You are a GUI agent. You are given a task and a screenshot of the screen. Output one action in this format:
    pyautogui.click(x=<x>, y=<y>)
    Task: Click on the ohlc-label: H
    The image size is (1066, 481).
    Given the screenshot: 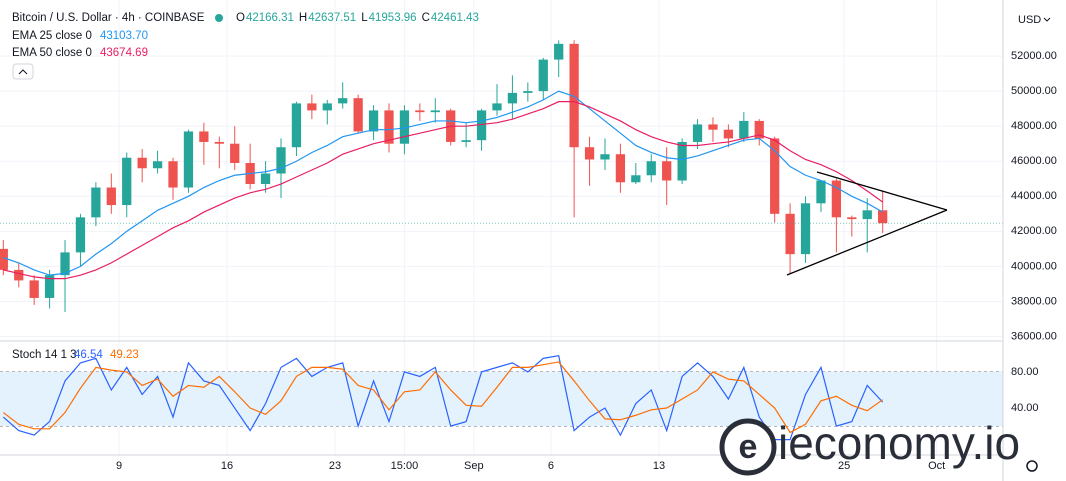 What is the action you would take?
    pyautogui.click(x=303, y=18)
    